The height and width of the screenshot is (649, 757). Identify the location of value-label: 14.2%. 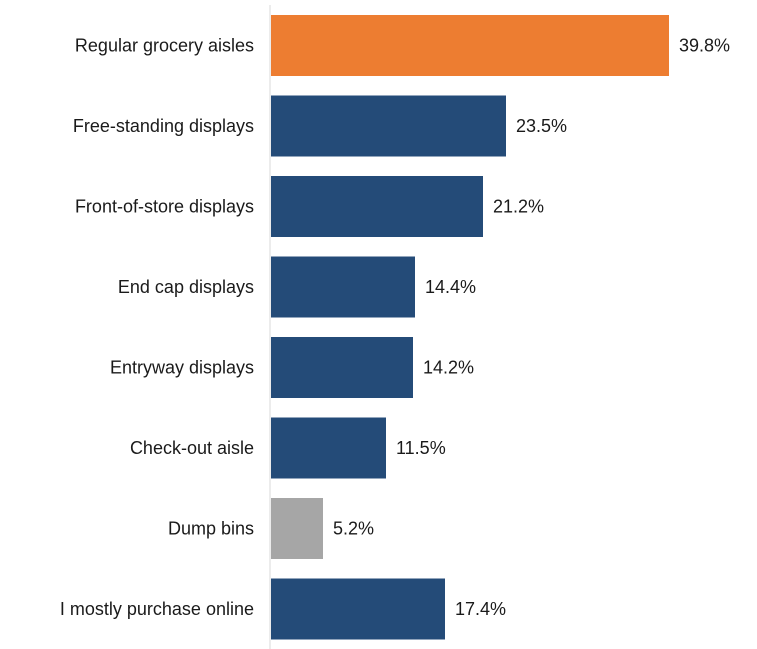
(448, 368).